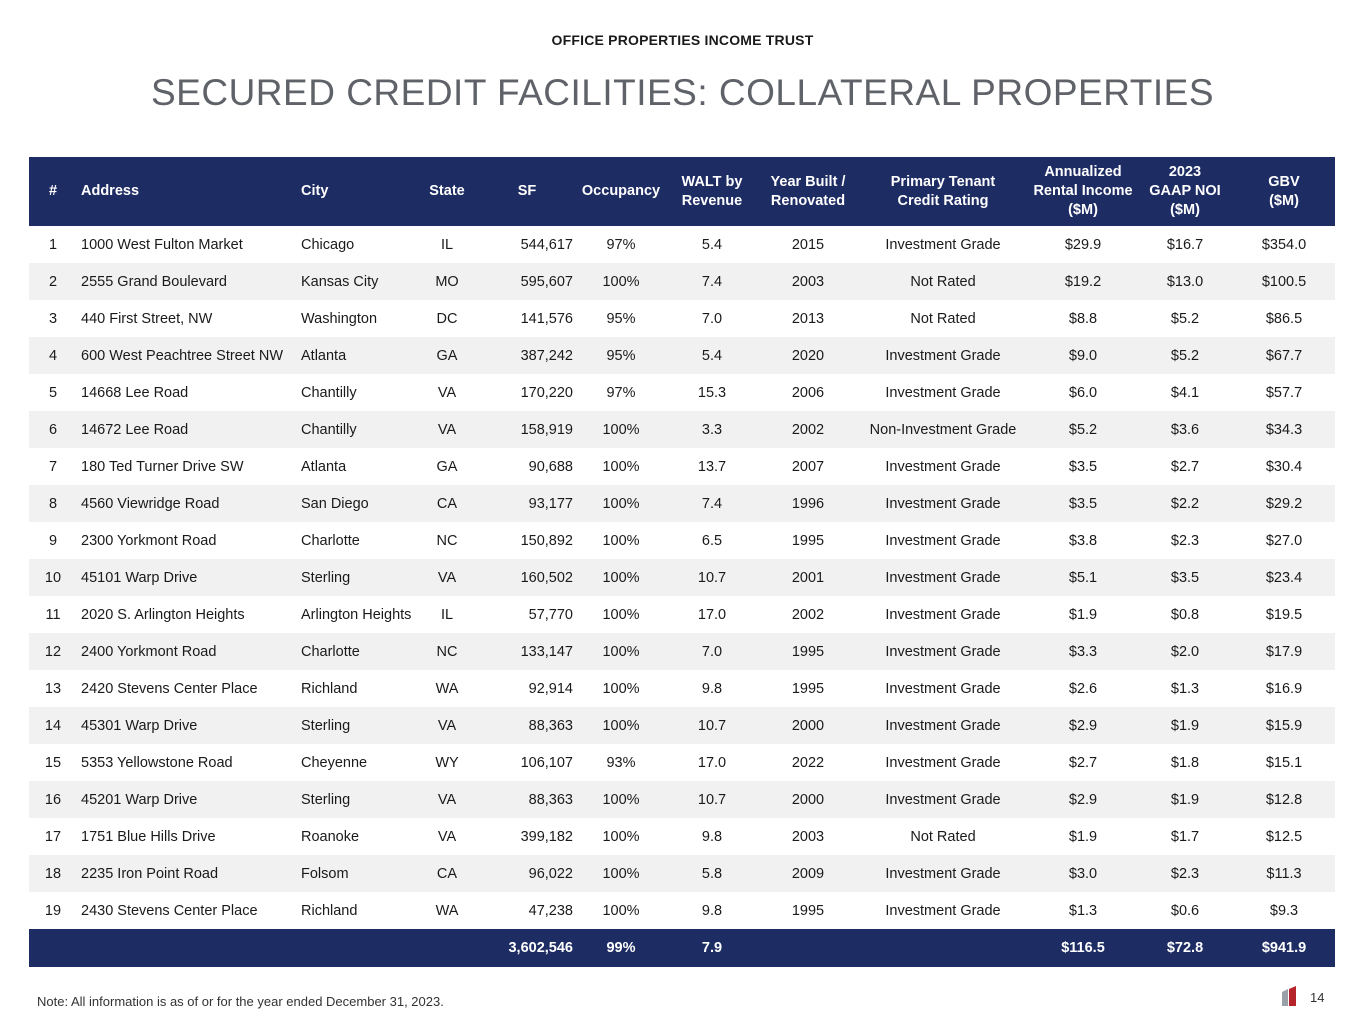  I want to click on cell-address: 1751 Blue Hills Drive, so click(148, 836).